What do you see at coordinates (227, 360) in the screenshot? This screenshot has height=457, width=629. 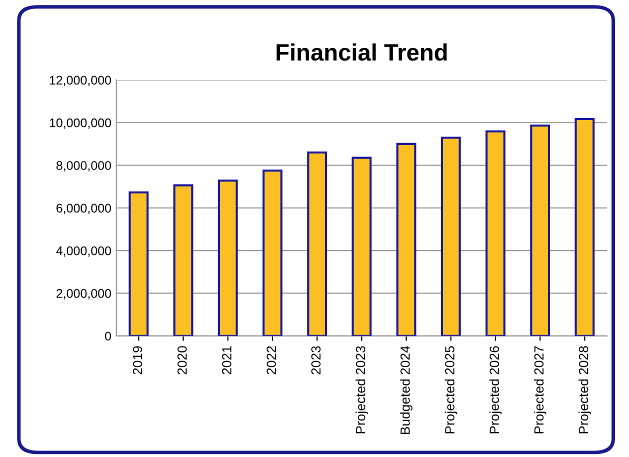 I see `x-tick-label: 2021` at bounding box center [227, 360].